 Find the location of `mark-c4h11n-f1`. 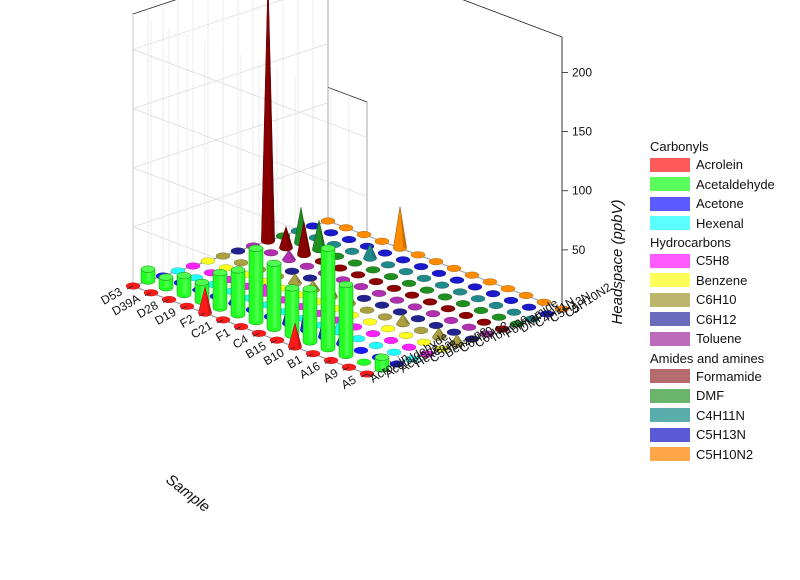

mark-c4h11n-f1 is located at coordinates (406, 272).